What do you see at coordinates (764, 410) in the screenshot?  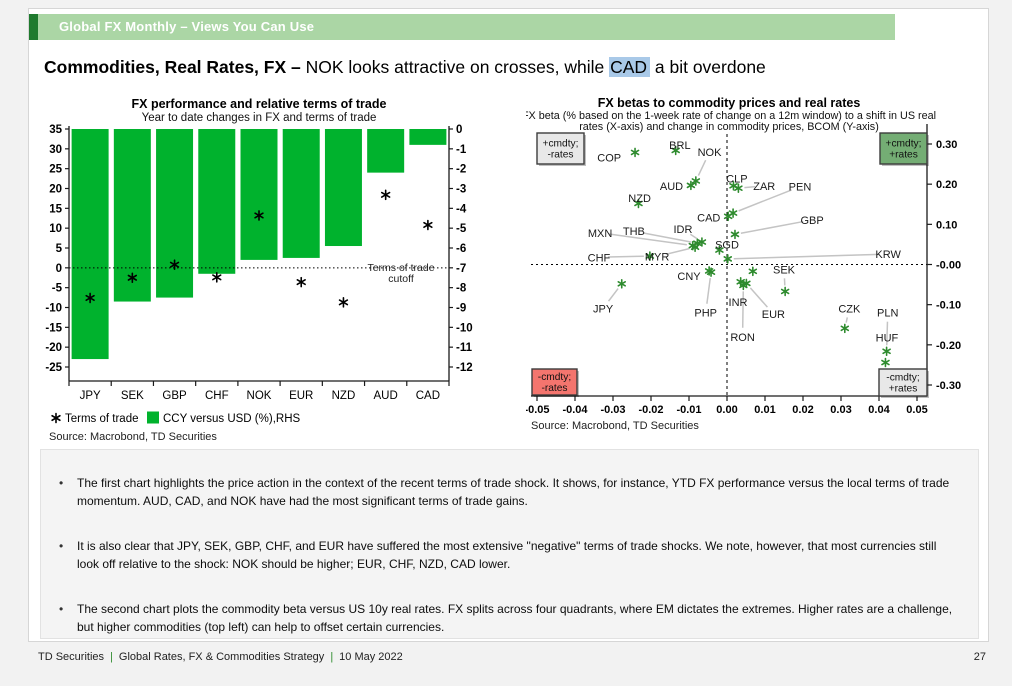 I see `svg-text: 0.01` at bounding box center [764, 410].